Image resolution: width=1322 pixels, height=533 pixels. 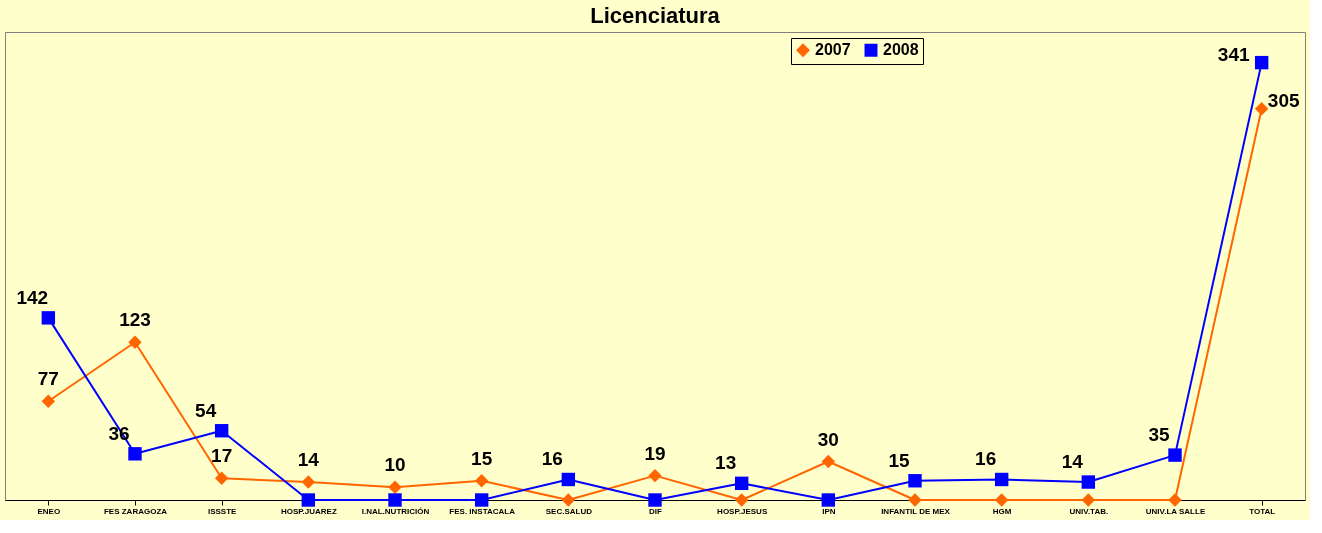 I want to click on x-tick-label: UNIV.LA SALLE, so click(x=1175, y=511).